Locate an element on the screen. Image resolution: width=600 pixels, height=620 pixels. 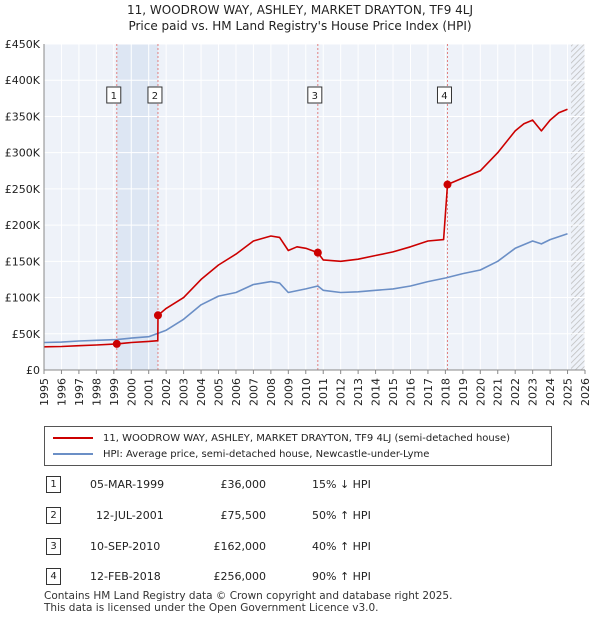
x-tick-label: 2012 is located at coordinates (341, 392).